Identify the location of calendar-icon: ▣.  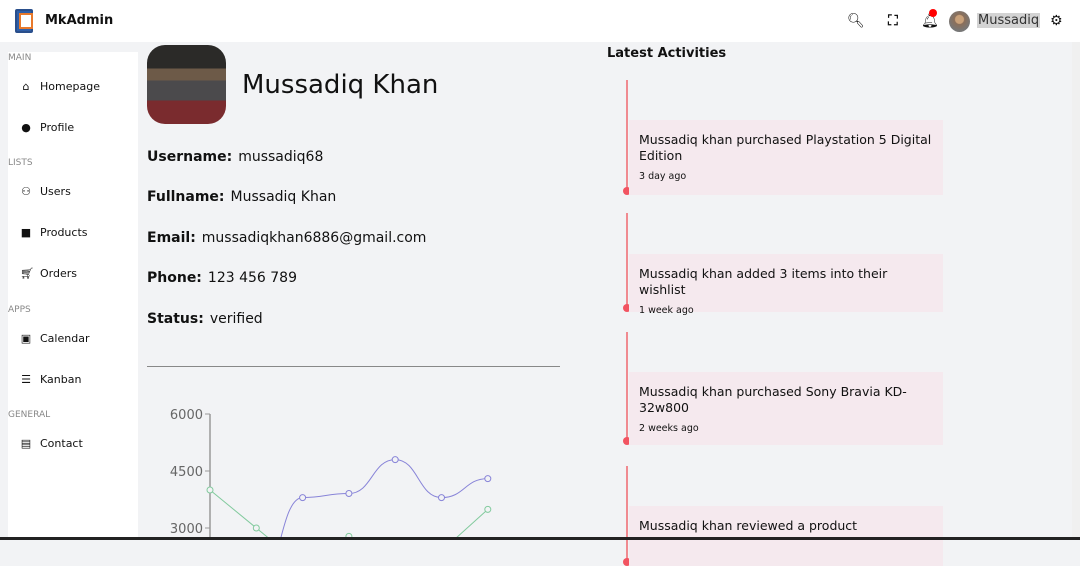
(26, 338).